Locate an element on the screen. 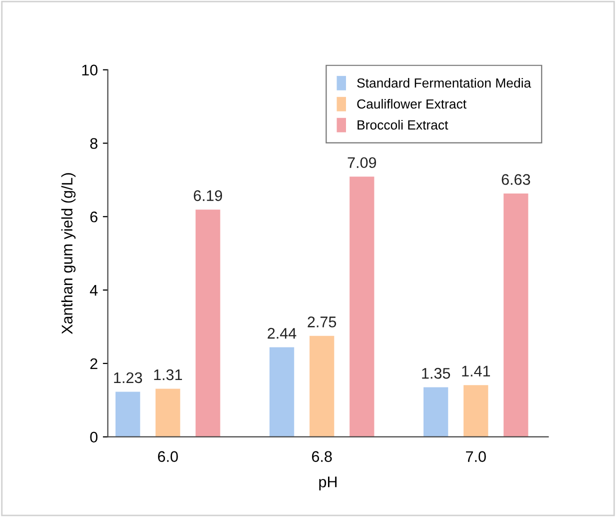  y-tick-label: 4 is located at coordinates (94, 290).